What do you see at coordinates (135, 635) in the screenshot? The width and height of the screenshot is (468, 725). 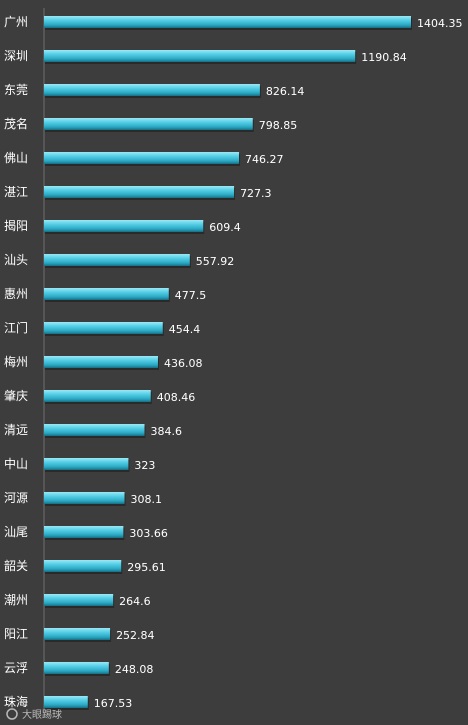 I see `value-label: 252.84` at bounding box center [135, 635].